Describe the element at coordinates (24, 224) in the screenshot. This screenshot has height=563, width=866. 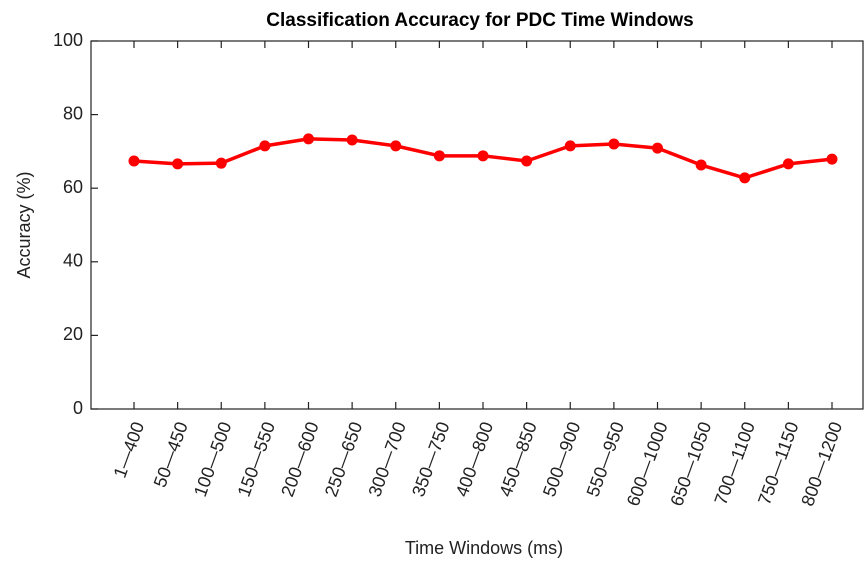
I see `y-axis-label: Accuracy (%)` at that location.